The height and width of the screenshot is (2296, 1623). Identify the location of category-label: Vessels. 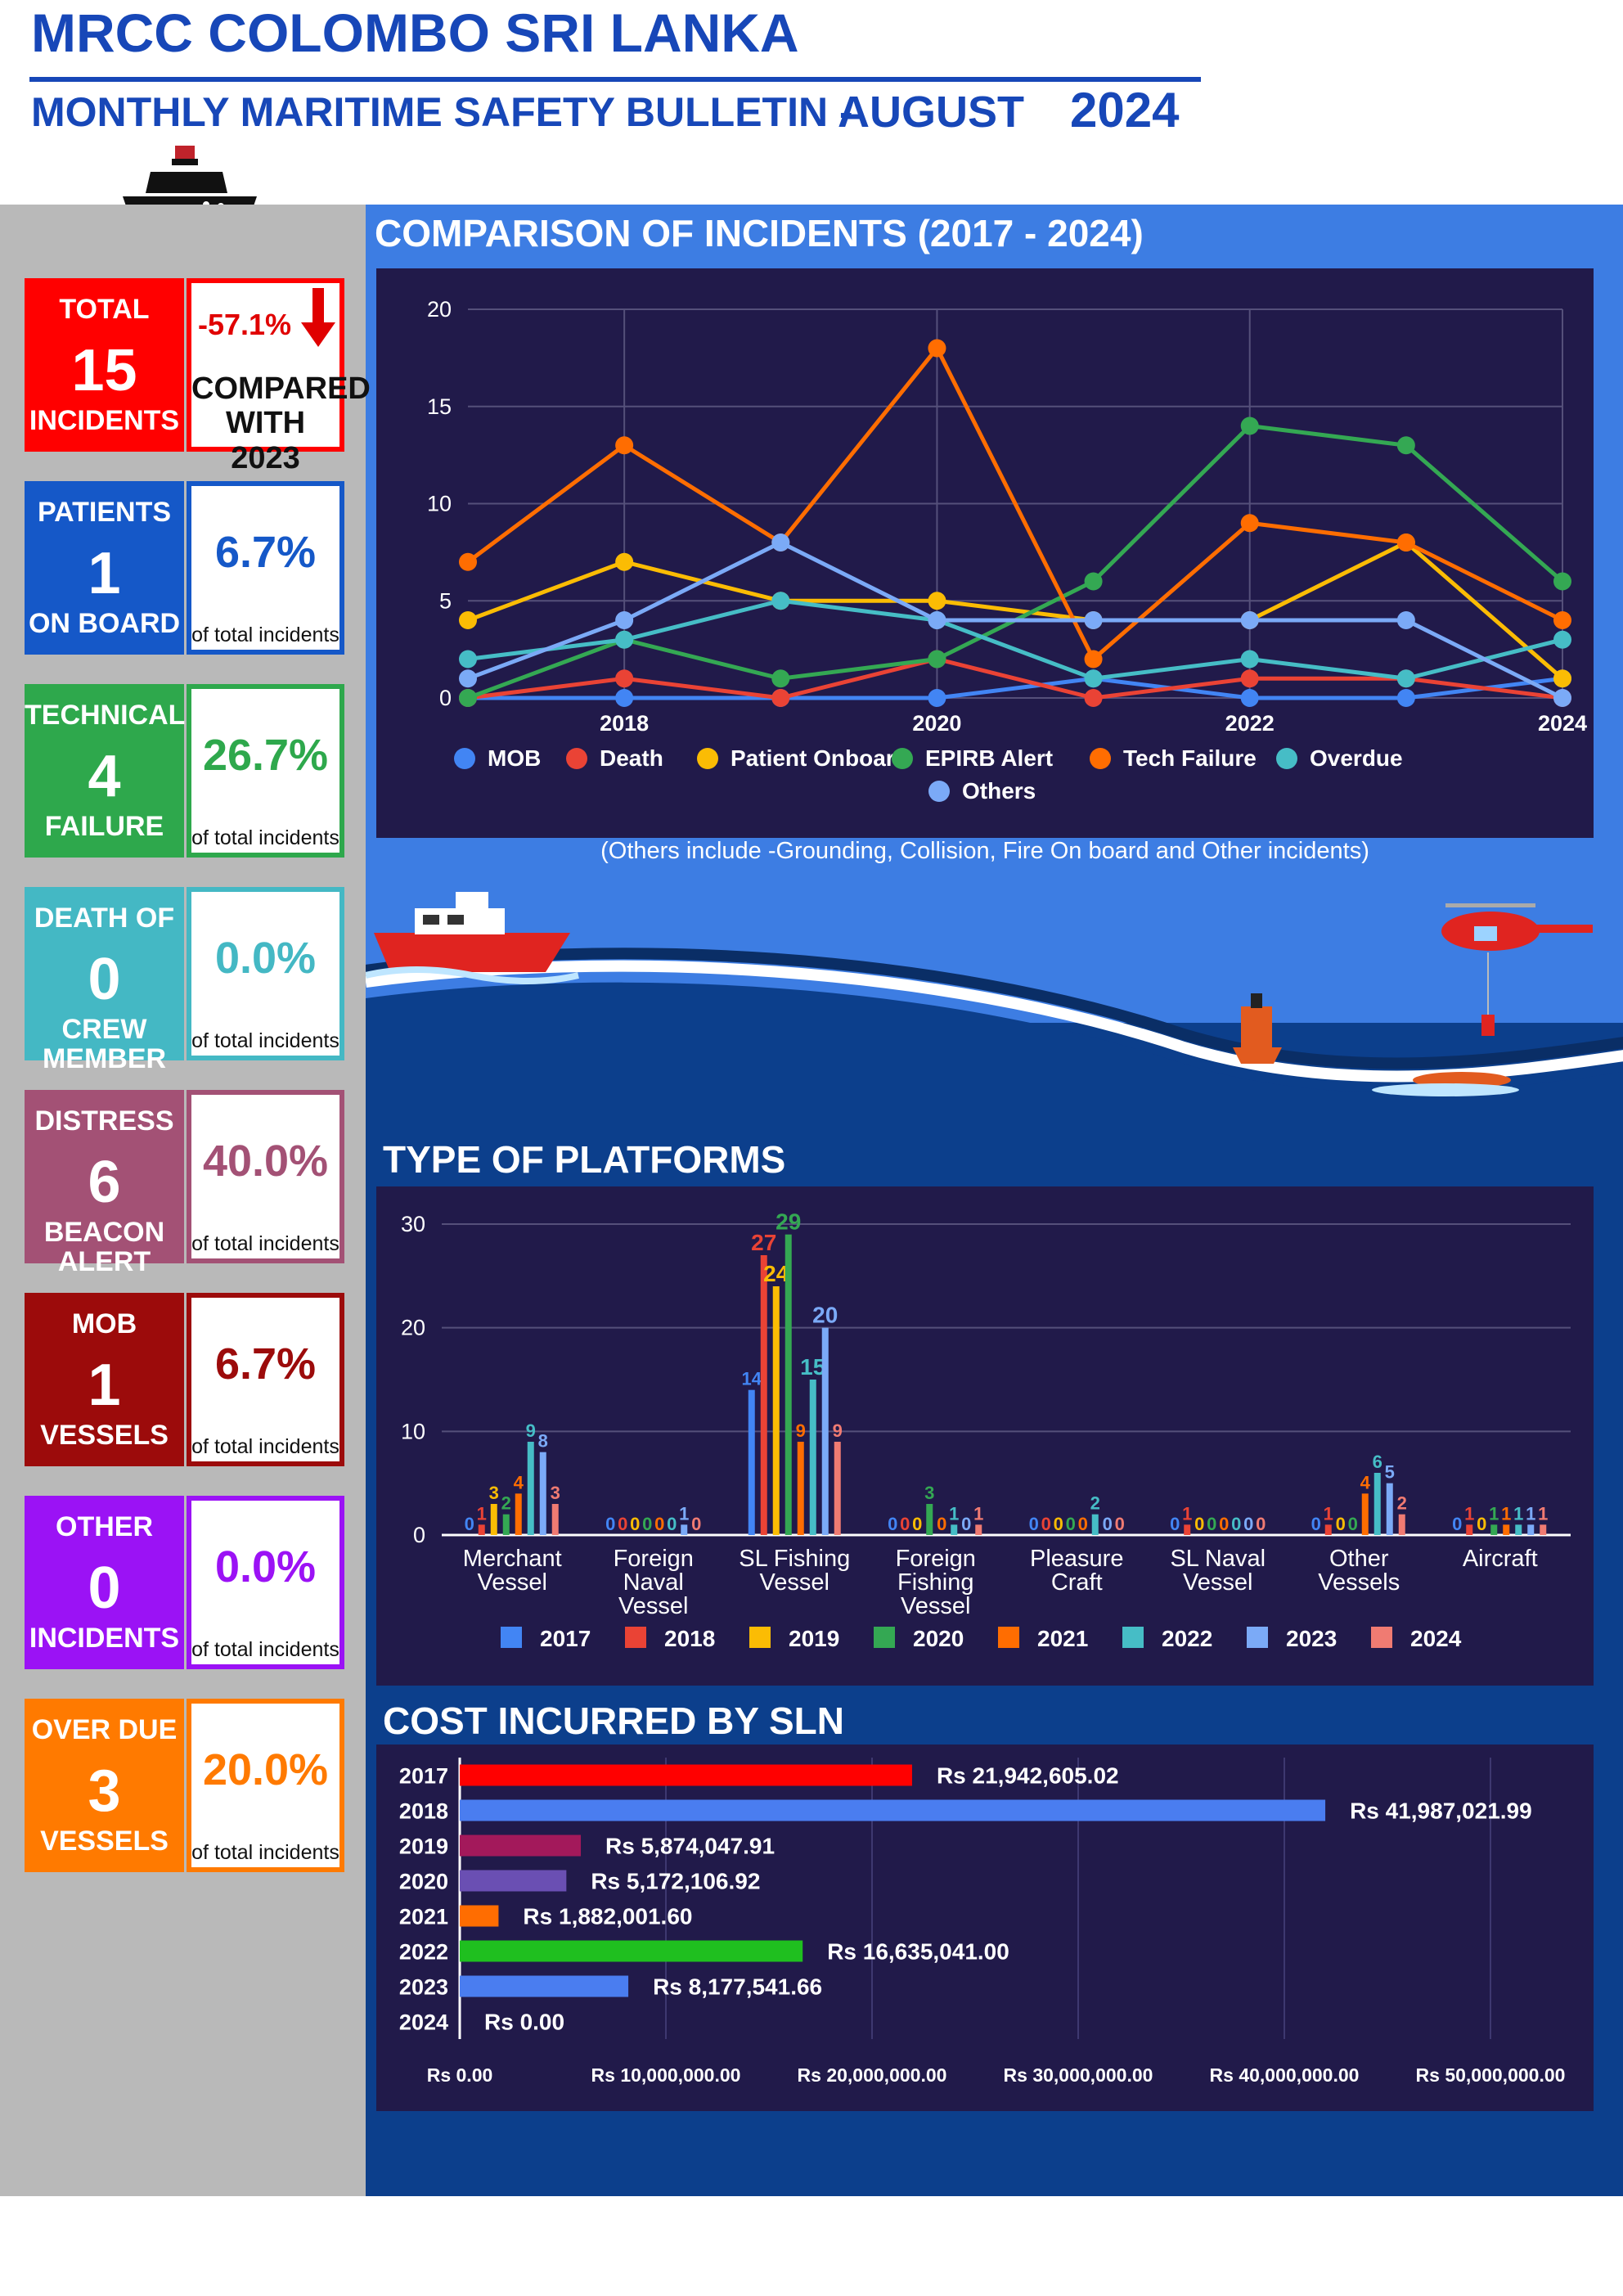
(1359, 1582).